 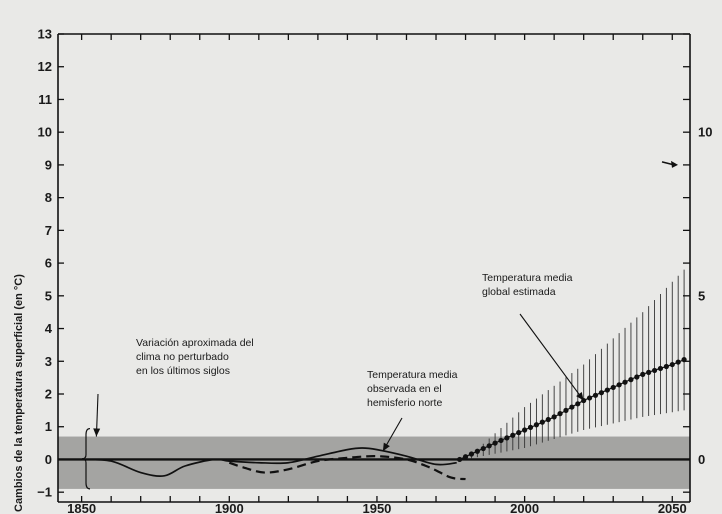 What do you see at coordinates (48, 164) in the screenshot?
I see `y-tick-label-left: 9` at bounding box center [48, 164].